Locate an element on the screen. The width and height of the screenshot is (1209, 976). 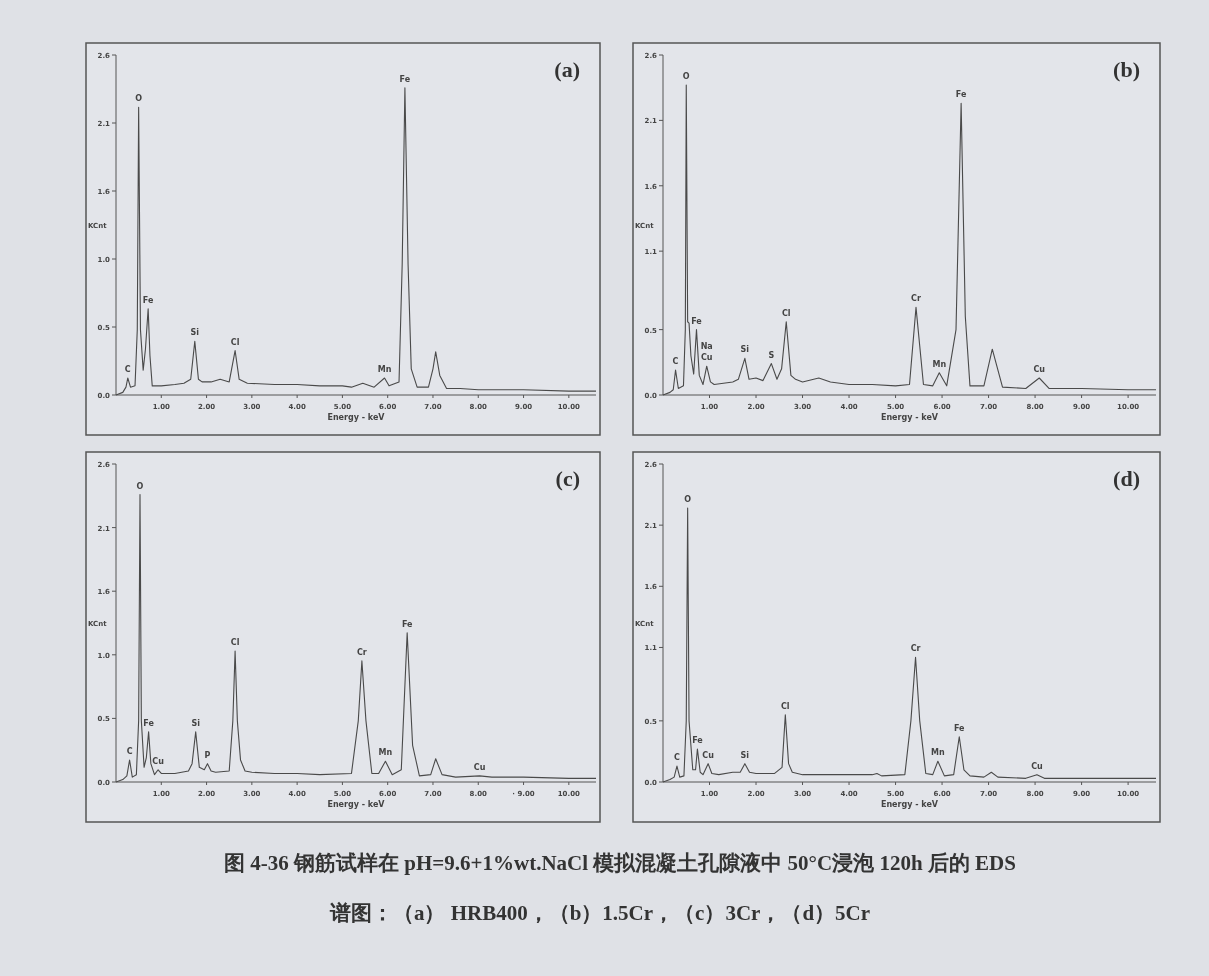
annotation: P is located at coordinates (207, 755).